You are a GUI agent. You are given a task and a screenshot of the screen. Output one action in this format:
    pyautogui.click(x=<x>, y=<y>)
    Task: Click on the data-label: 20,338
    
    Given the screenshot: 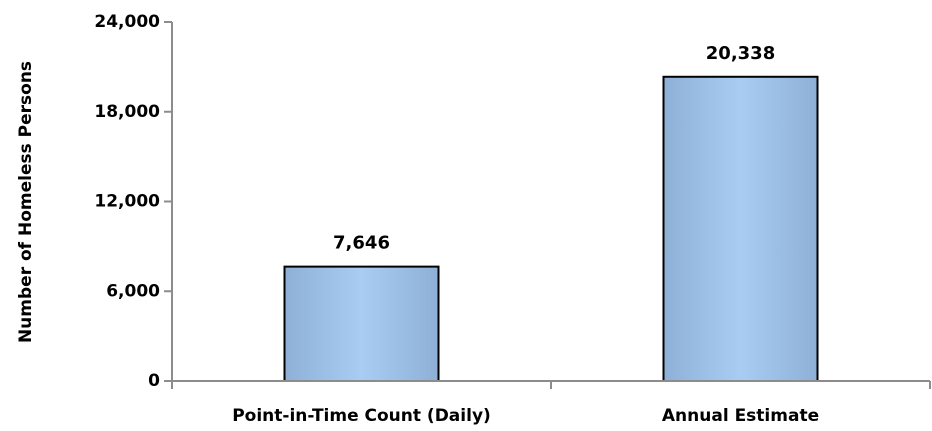 What is the action you would take?
    pyautogui.click(x=740, y=53)
    